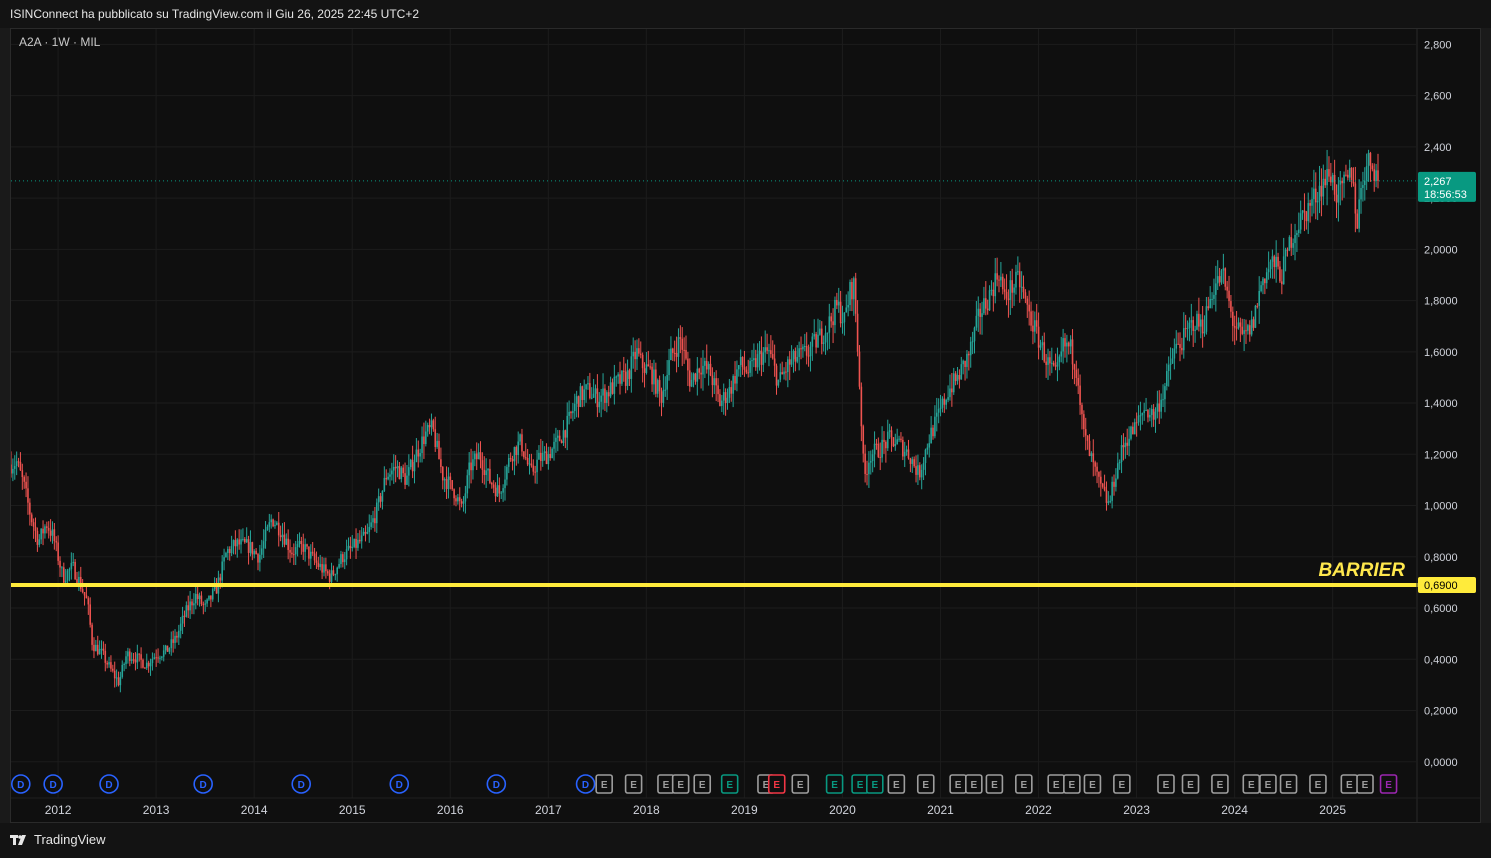 The height and width of the screenshot is (858, 1491). I want to click on time-tick-label: 2015, so click(352, 810).